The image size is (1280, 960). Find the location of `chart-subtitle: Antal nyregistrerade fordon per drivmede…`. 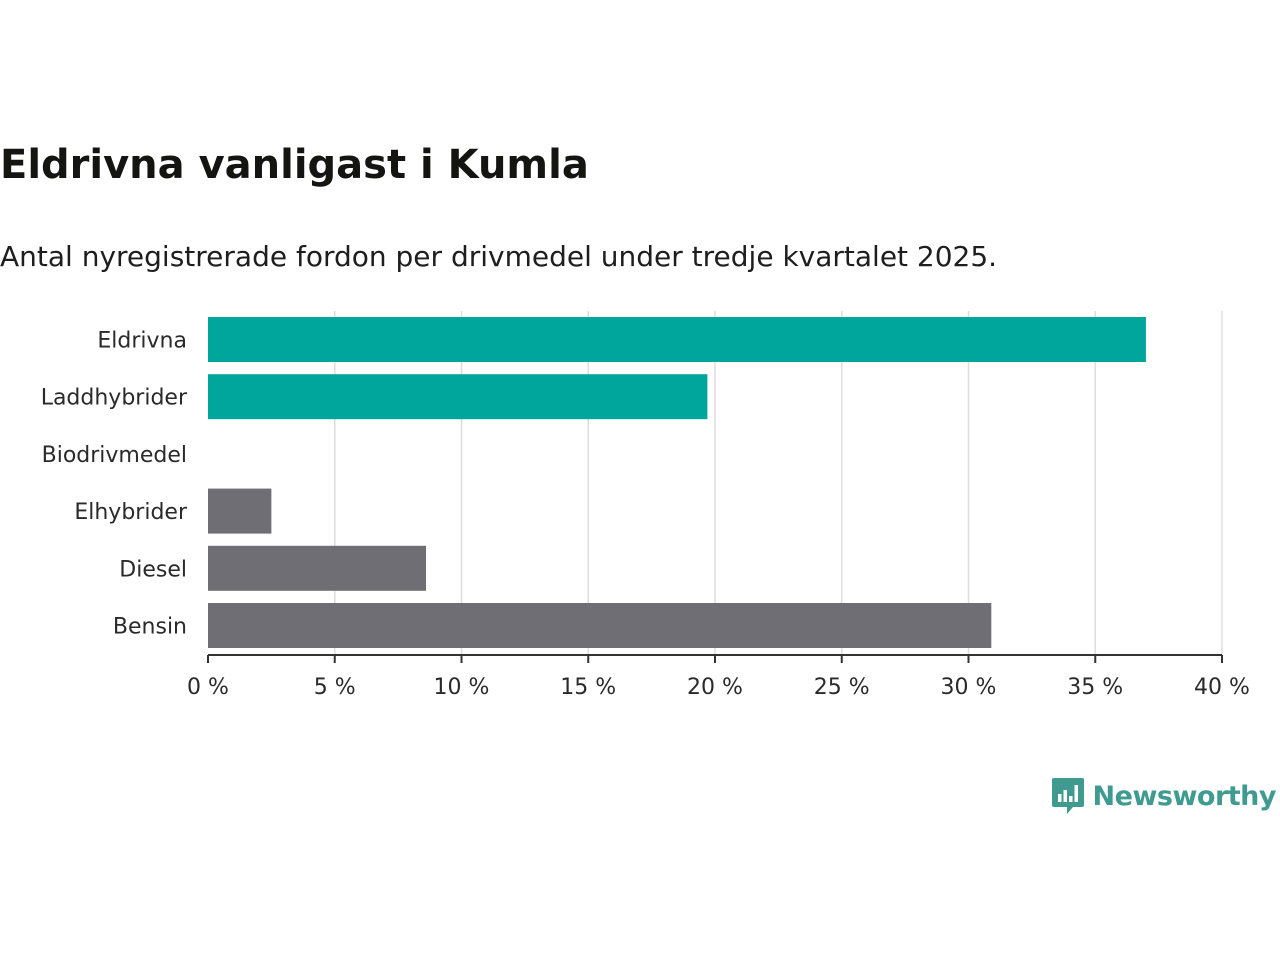

chart-subtitle: Antal nyregistrerade fordon per drivmede… is located at coordinates (499, 256).